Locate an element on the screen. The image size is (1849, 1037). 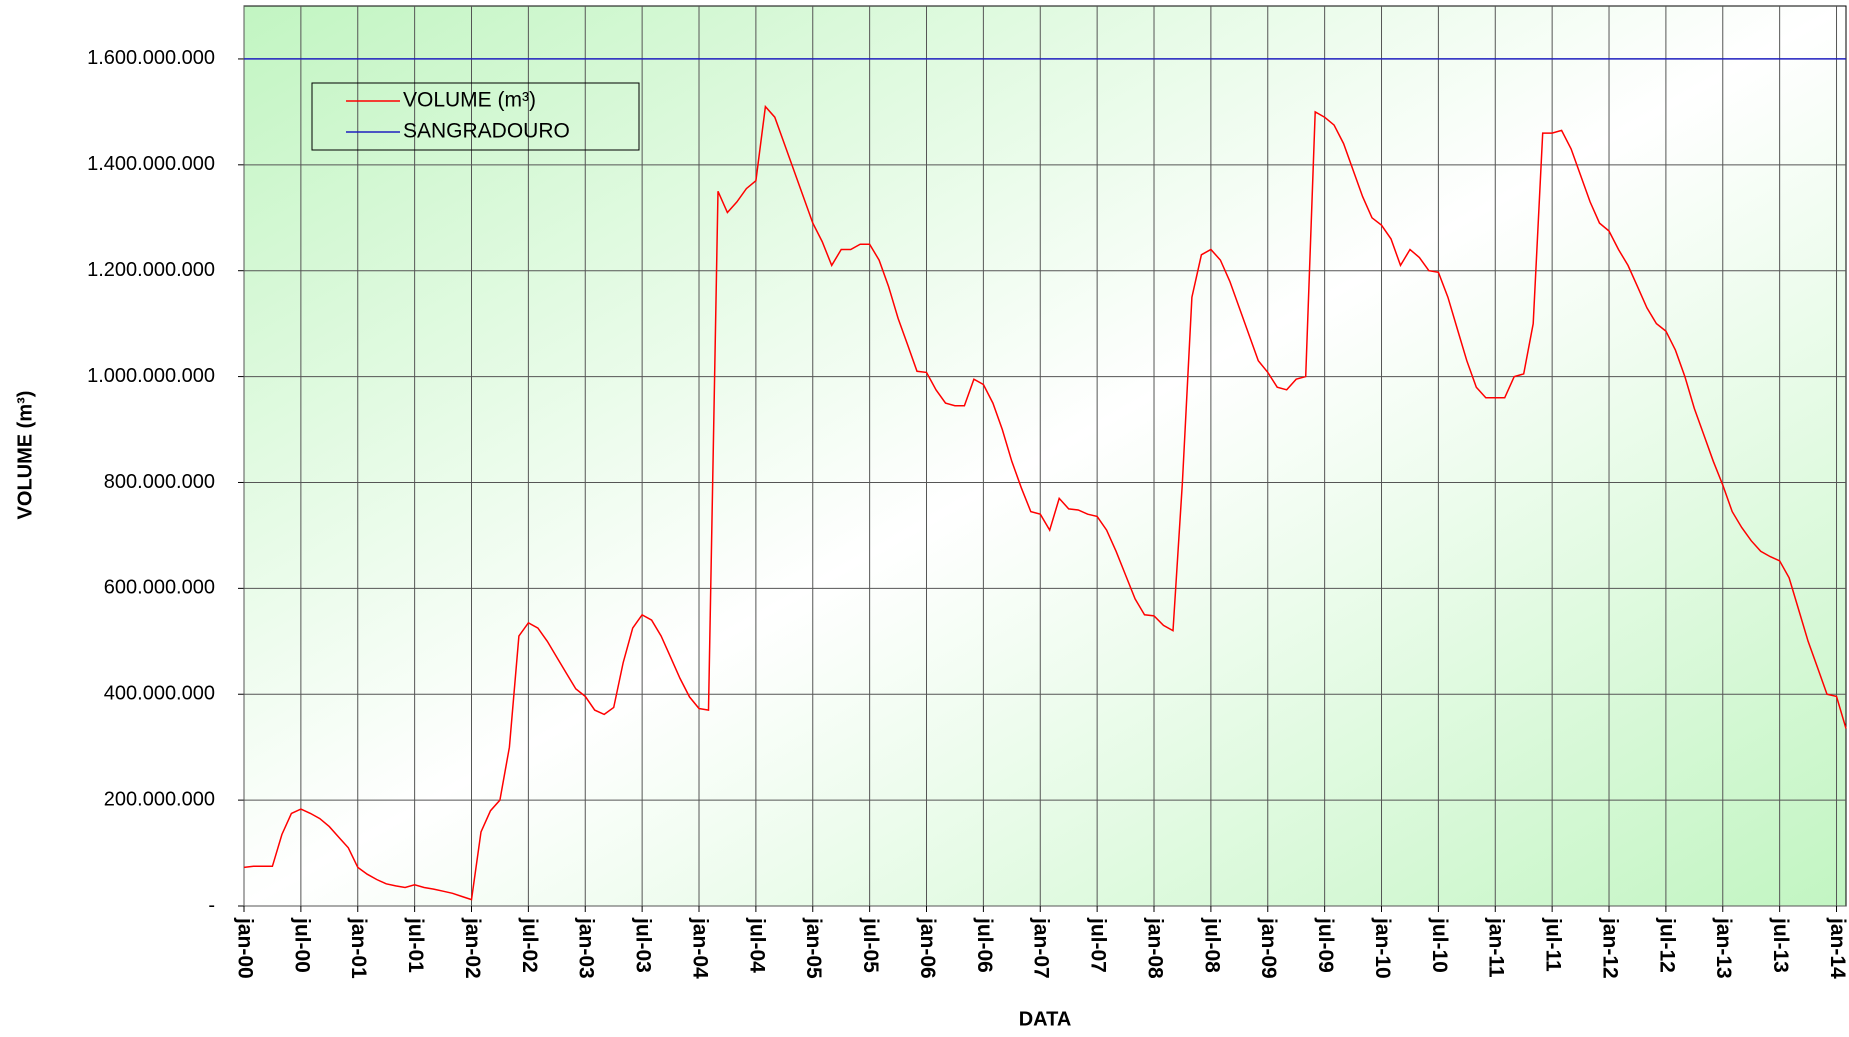
x-tick-label: jul-04 is located at coordinates (756, 945).